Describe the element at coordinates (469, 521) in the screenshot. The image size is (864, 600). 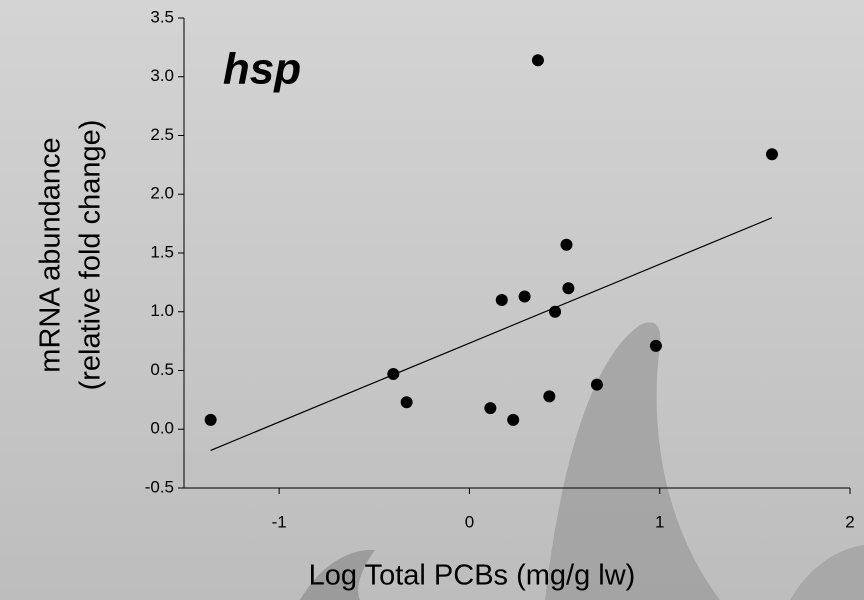
I see `x-tick-label: 0` at that location.